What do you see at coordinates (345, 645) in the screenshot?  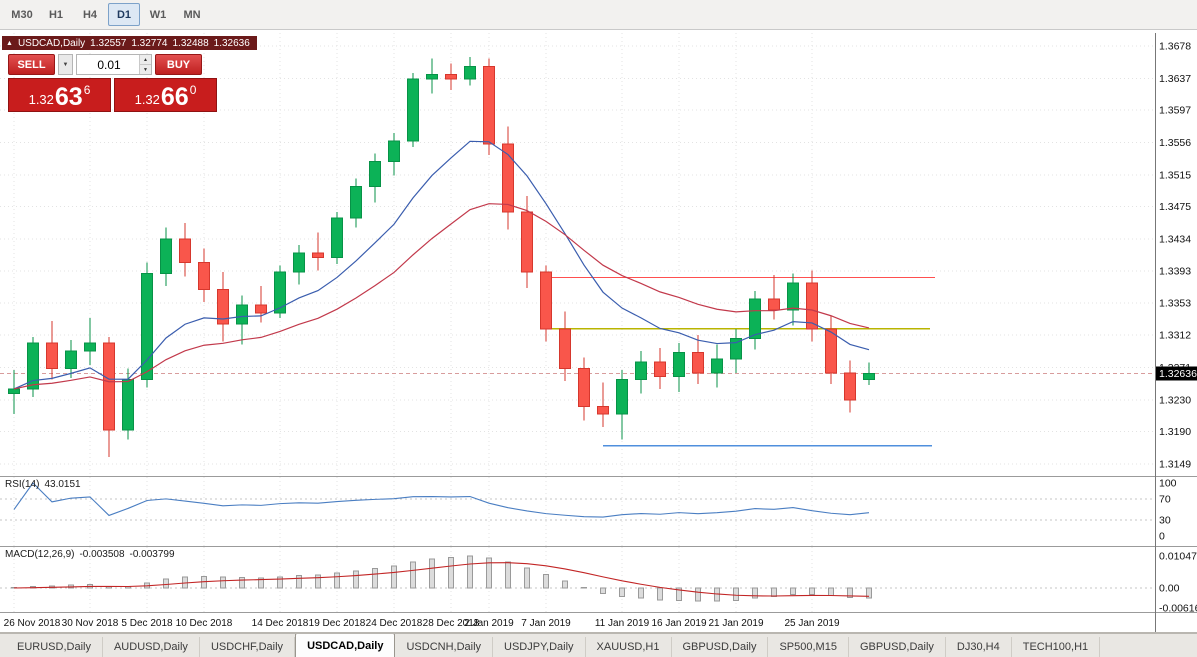 I see `chart-tab-usdcad-daily: USDCAD,Daily` at bounding box center [345, 645].